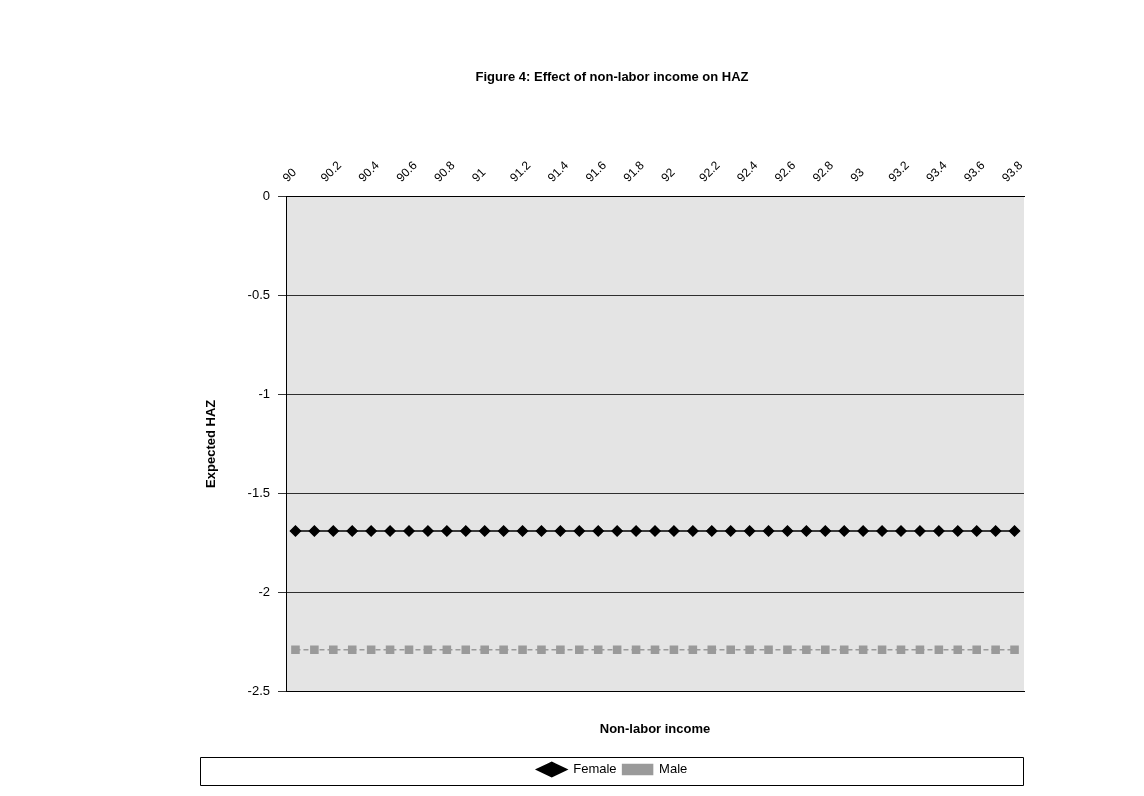 The width and height of the screenshot is (1144, 796). I want to click on x-axis-title: Non-labor income, so click(655, 728).